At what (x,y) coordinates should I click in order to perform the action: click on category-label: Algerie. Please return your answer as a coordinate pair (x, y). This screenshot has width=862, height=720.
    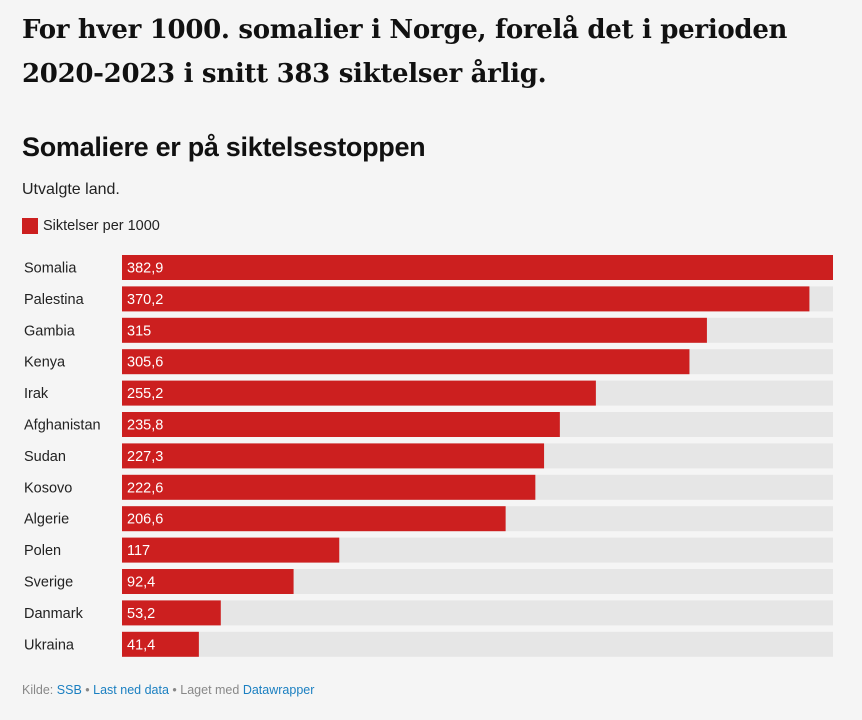
    Looking at the image, I should click on (46, 520).